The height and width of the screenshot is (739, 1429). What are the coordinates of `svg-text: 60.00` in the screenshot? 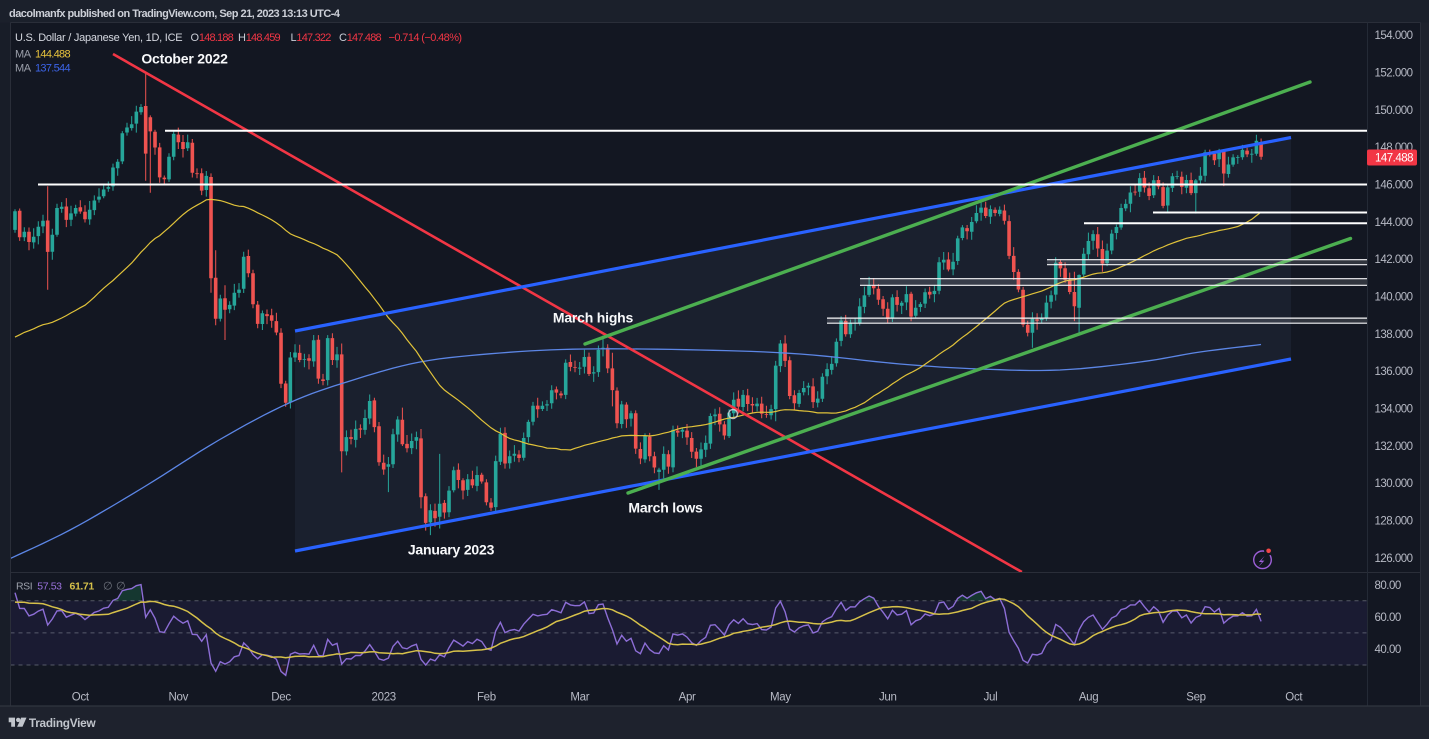 It's located at (1388, 618).